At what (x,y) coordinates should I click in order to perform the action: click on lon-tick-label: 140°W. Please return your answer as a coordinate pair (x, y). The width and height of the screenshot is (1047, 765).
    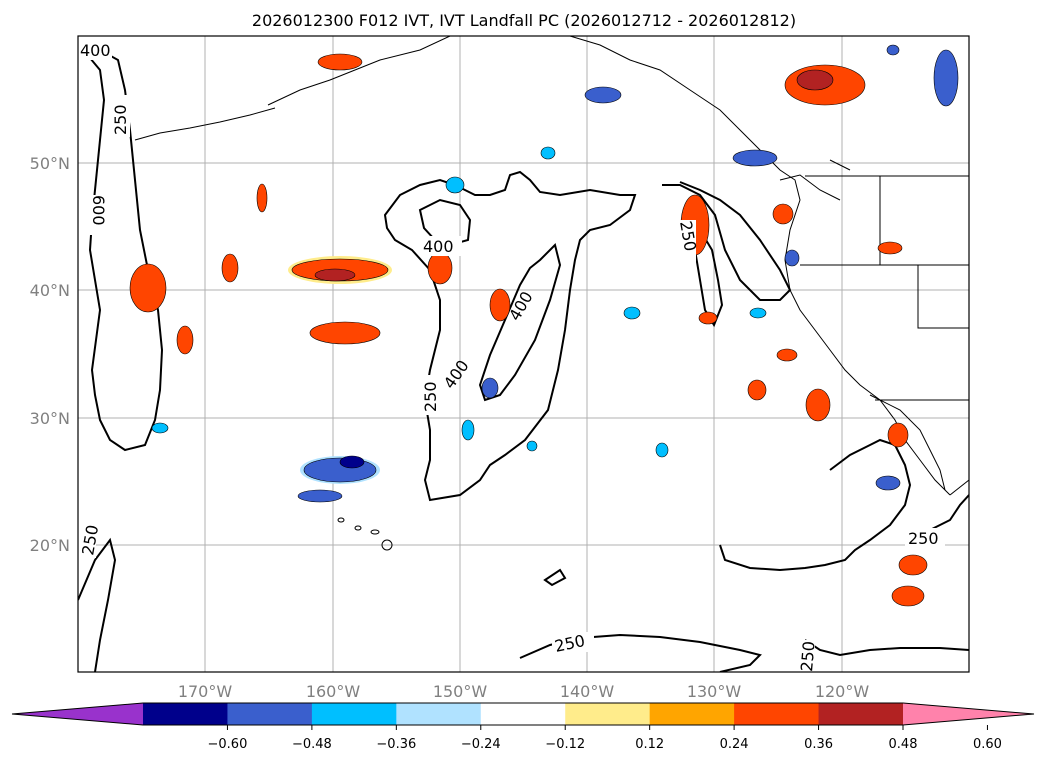
    Looking at the image, I should click on (587, 691).